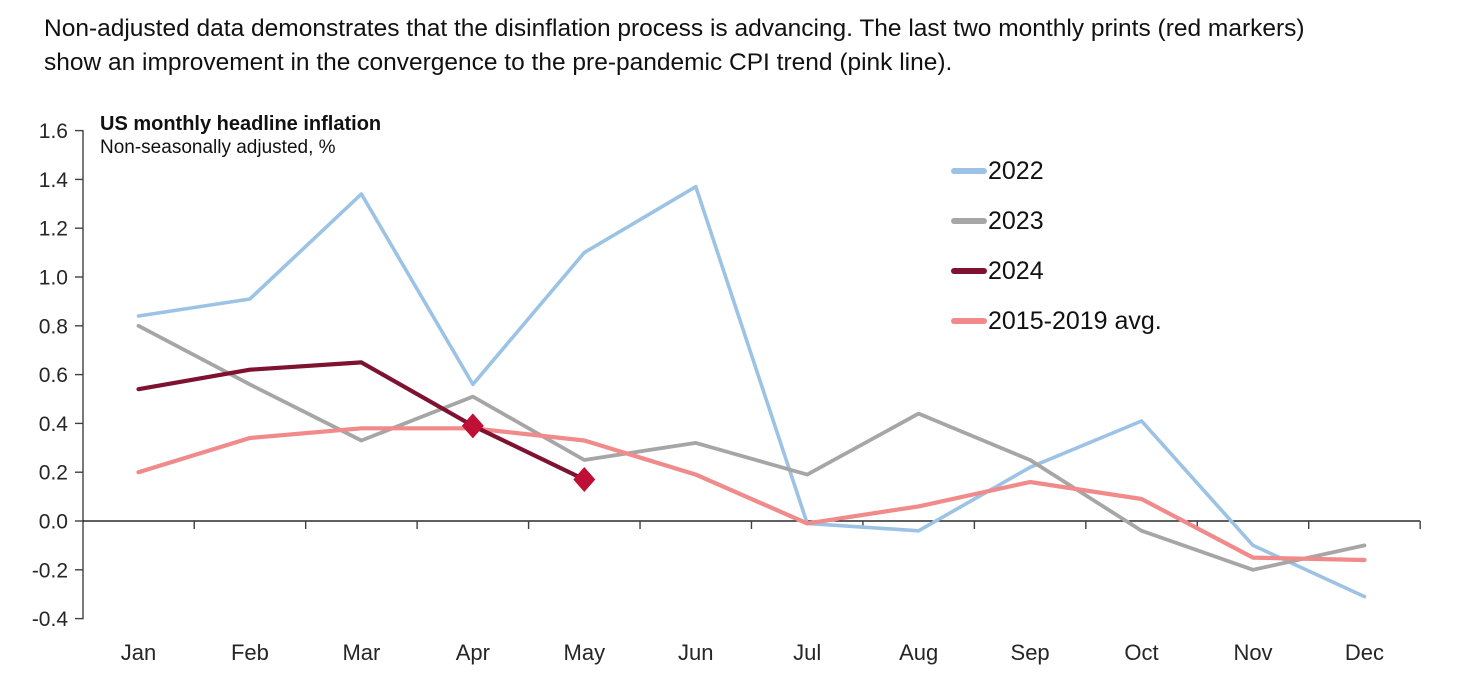 The width and height of the screenshot is (1462, 674). Describe the element at coordinates (53, 522) in the screenshot. I see `y-tick-label: 0.0` at that location.